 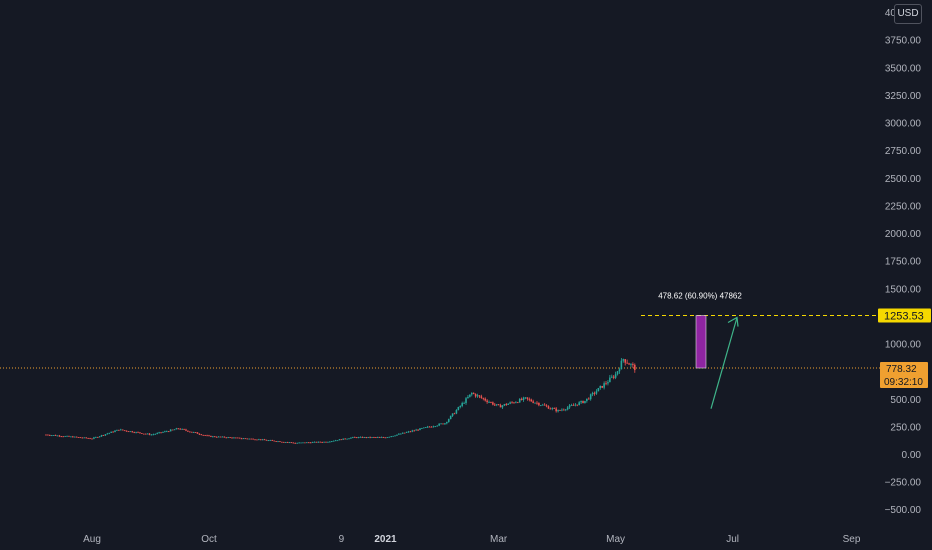 What do you see at coordinates (903, 289) in the screenshot?
I see `price-tick-label: 1500.00` at bounding box center [903, 289].